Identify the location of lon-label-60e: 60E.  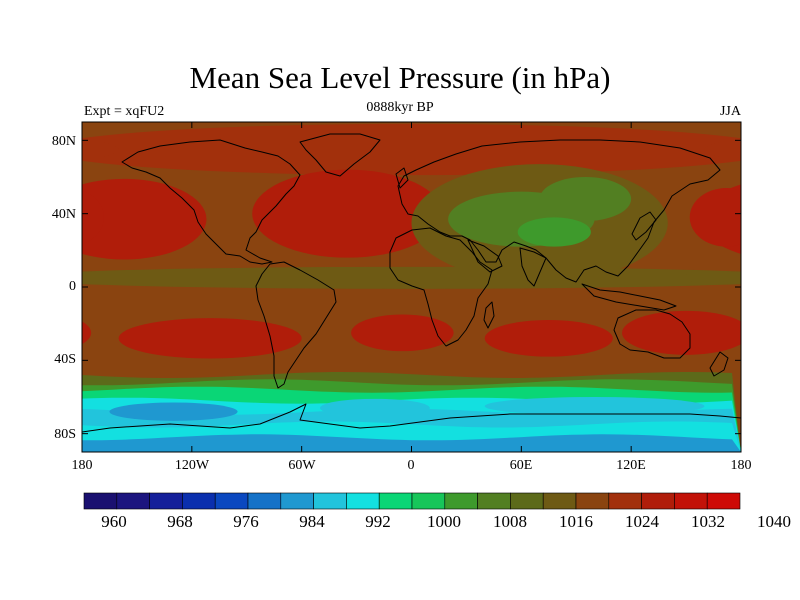
(521, 465).